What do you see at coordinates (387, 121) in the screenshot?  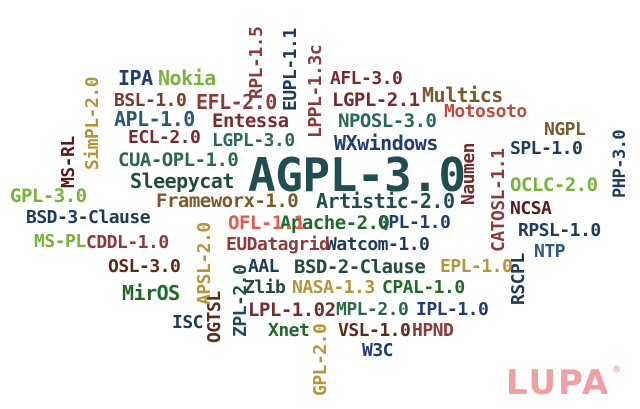 I see `license-word: NPOSL-3.0` at bounding box center [387, 121].